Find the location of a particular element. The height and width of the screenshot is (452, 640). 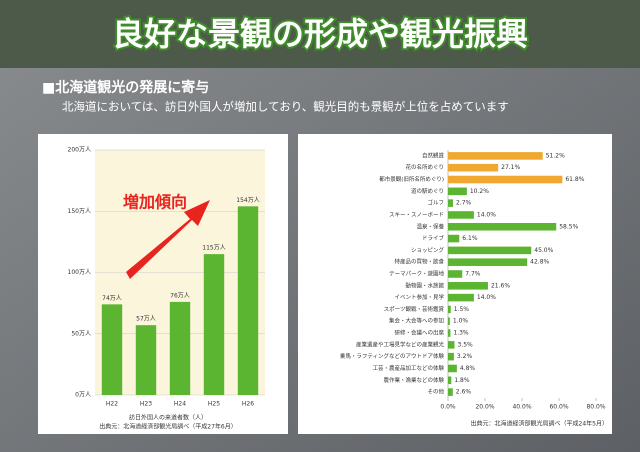

source: 出典元：北海道経済部観光局調べ（平成24年5月） is located at coordinates (539, 424).